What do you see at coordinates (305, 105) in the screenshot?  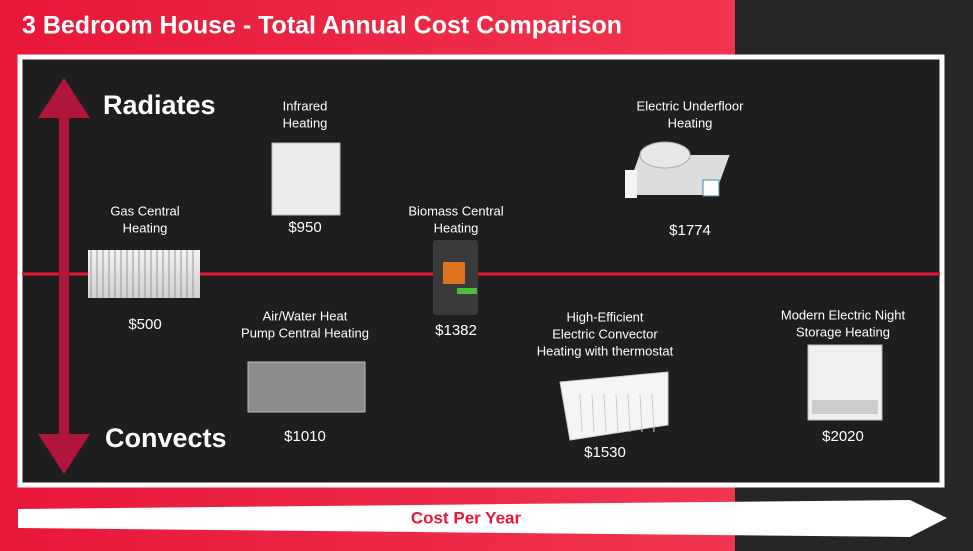 I see `option-label: Infrared` at bounding box center [305, 105].